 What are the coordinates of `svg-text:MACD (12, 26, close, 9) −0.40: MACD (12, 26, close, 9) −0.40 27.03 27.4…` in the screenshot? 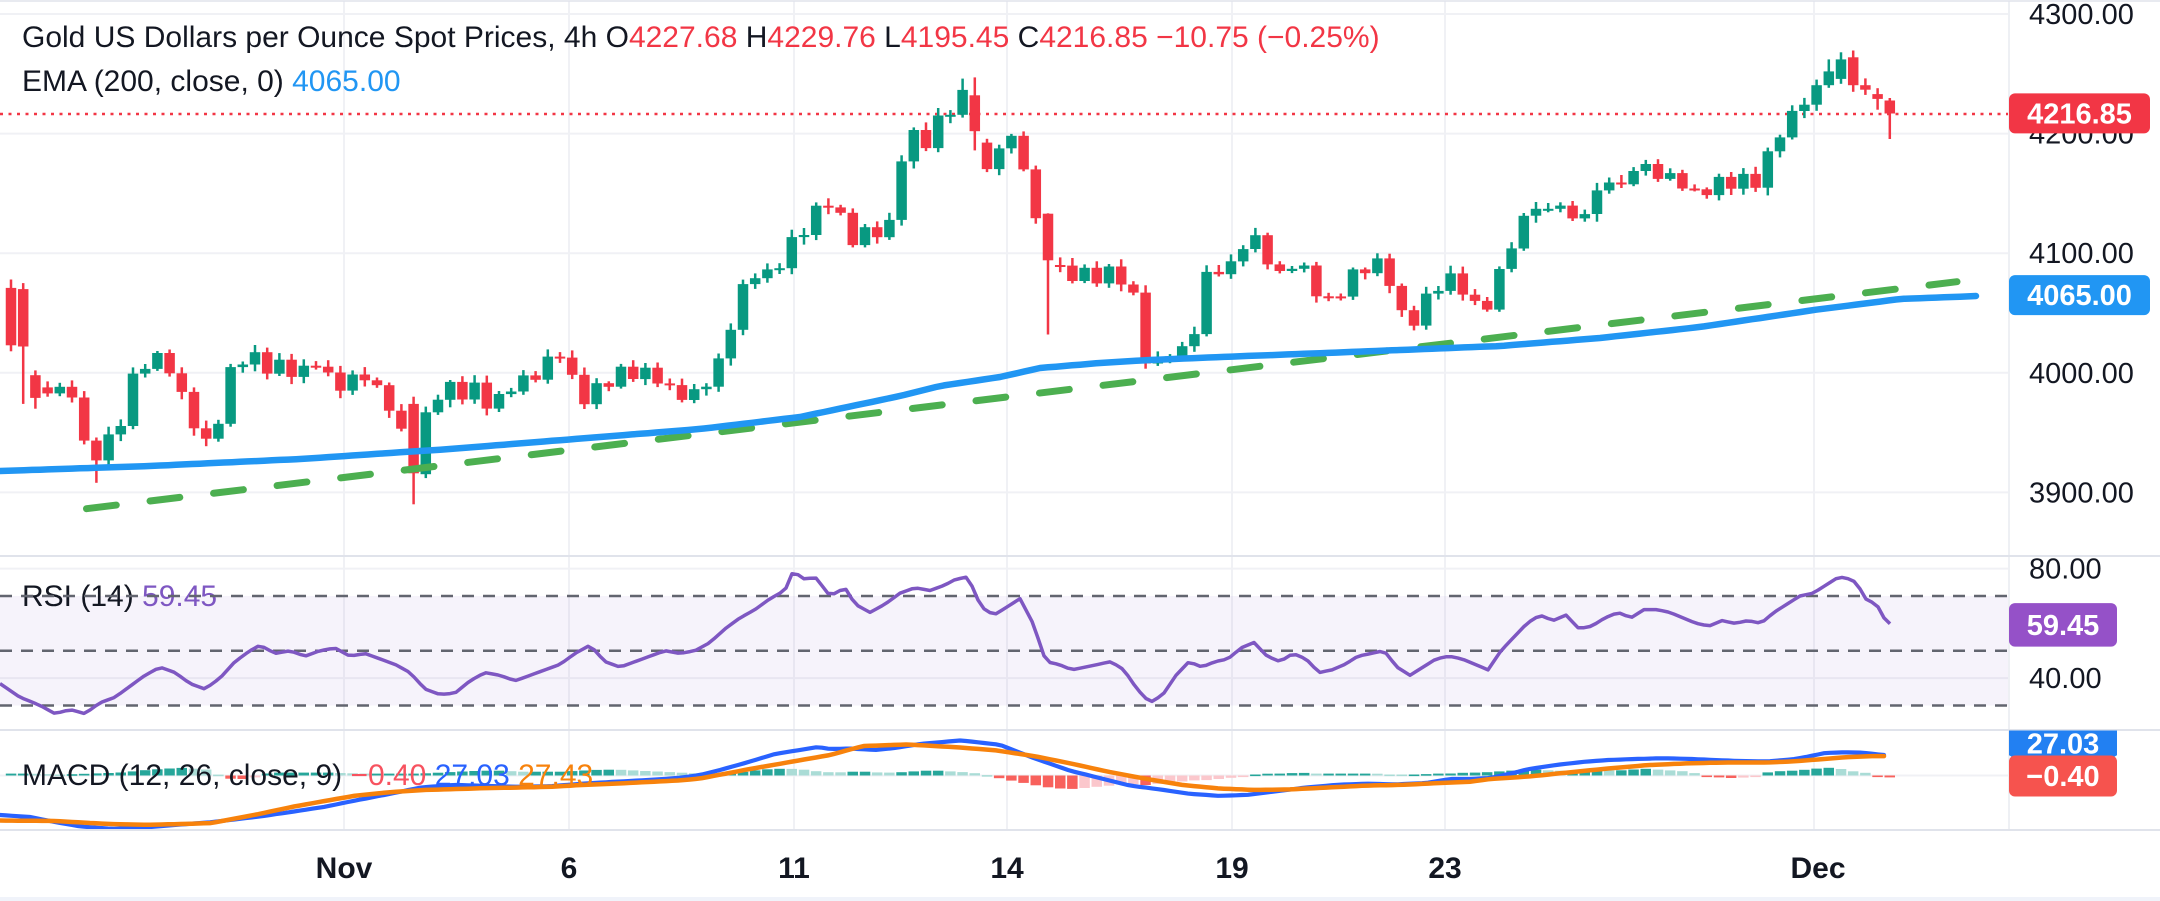 It's located at (307, 775).